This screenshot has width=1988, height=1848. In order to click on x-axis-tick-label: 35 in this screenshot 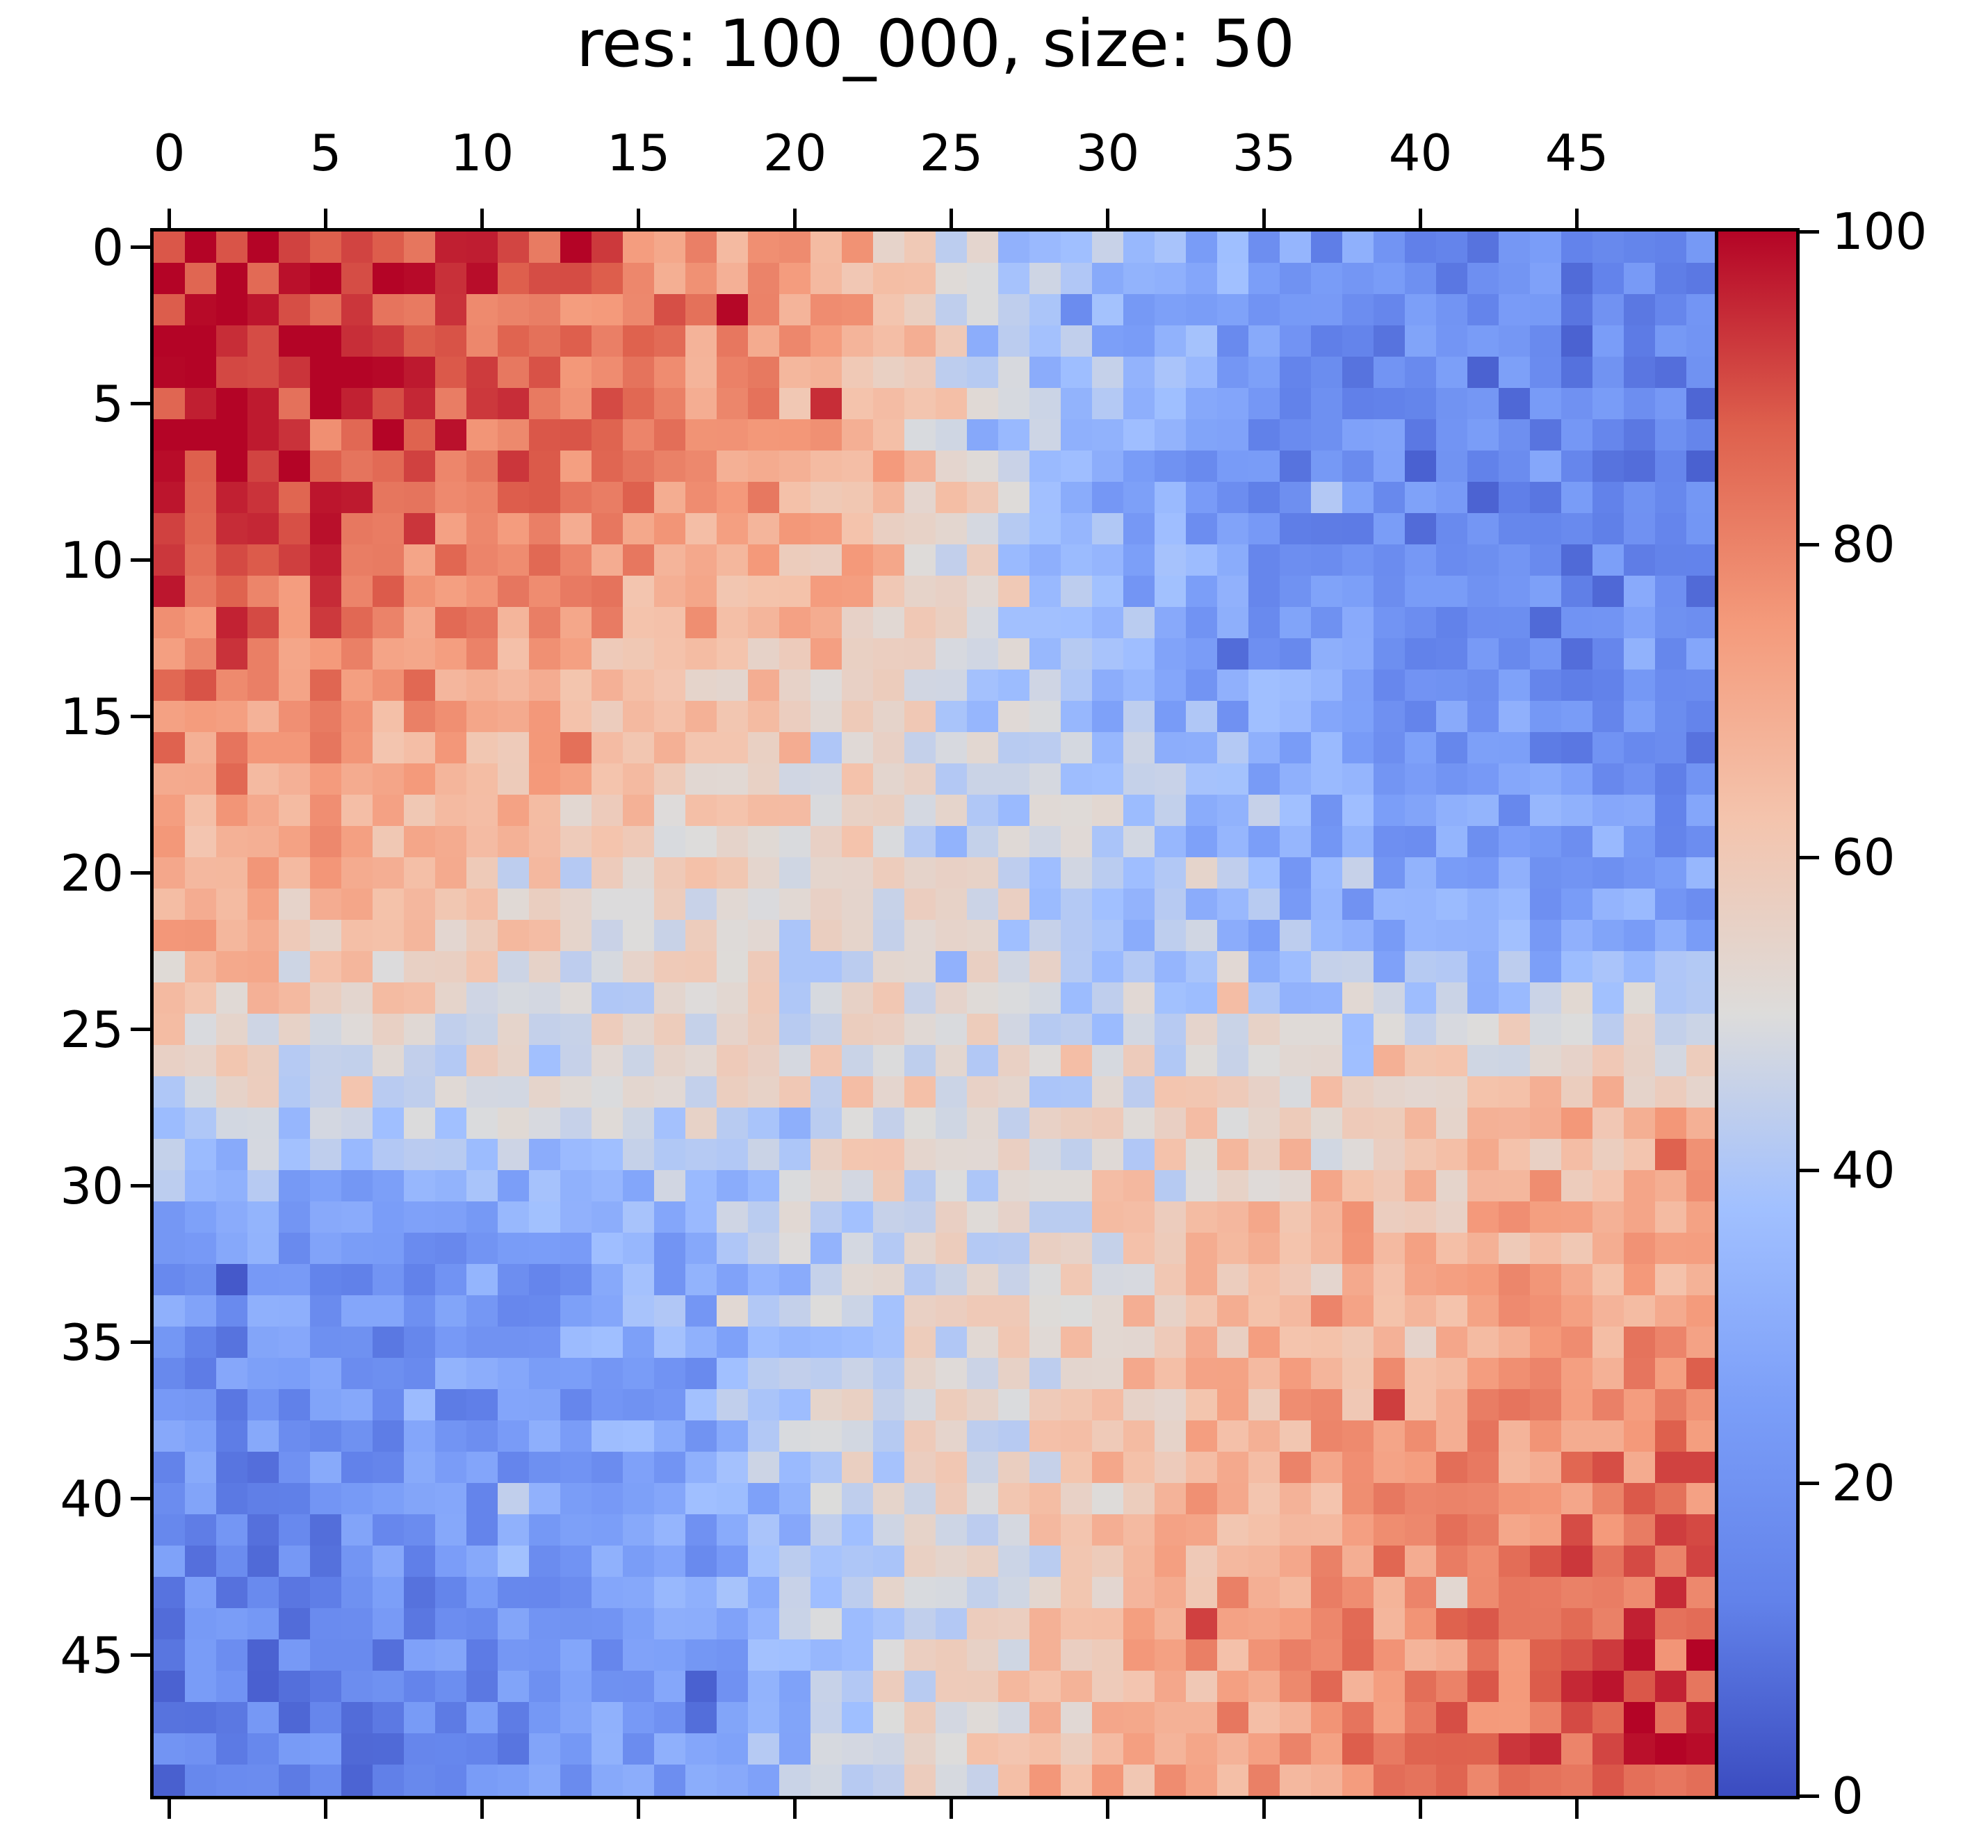, I will do `click(1264, 153)`.